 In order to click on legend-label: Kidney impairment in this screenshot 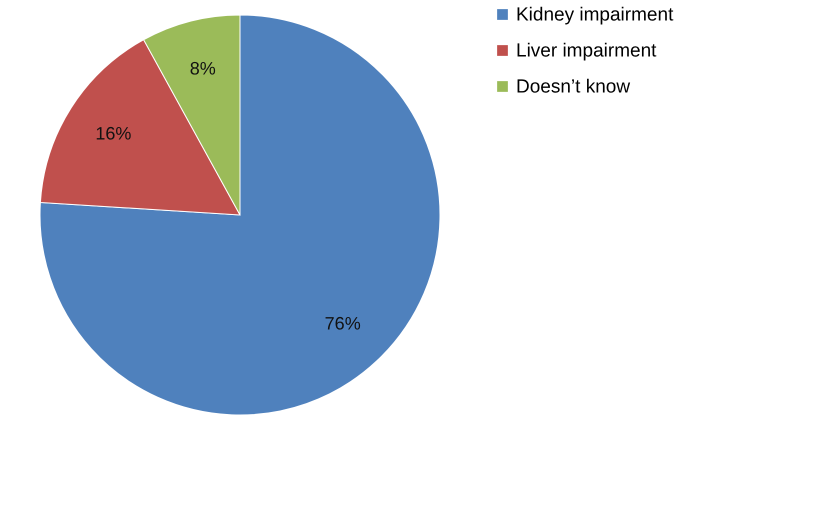, I will do `click(595, 15)`.